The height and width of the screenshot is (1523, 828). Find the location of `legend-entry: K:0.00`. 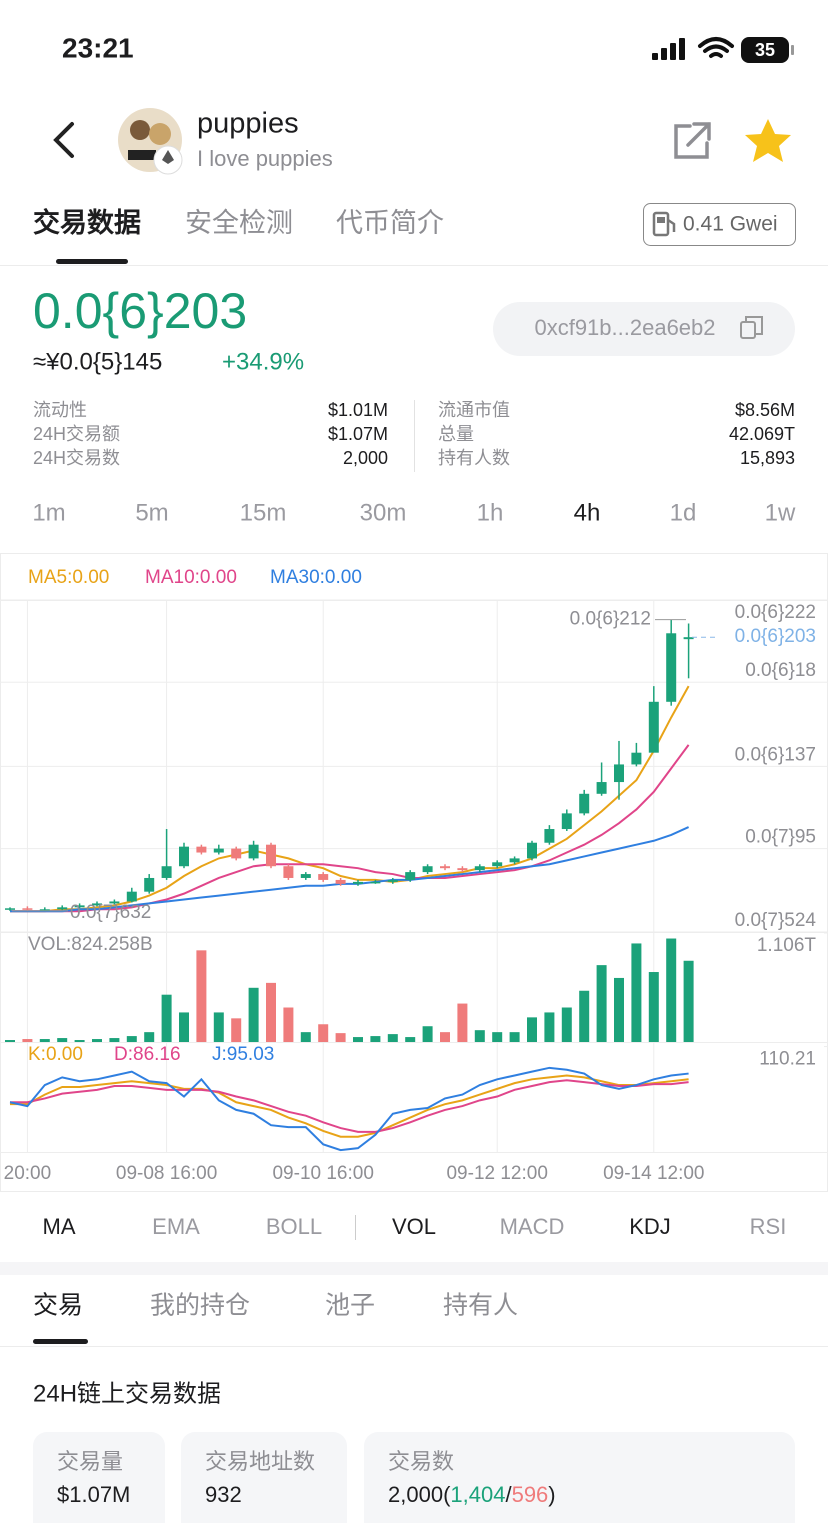

legend-entry: K:0.00 is located at coordinates (55, 1054).